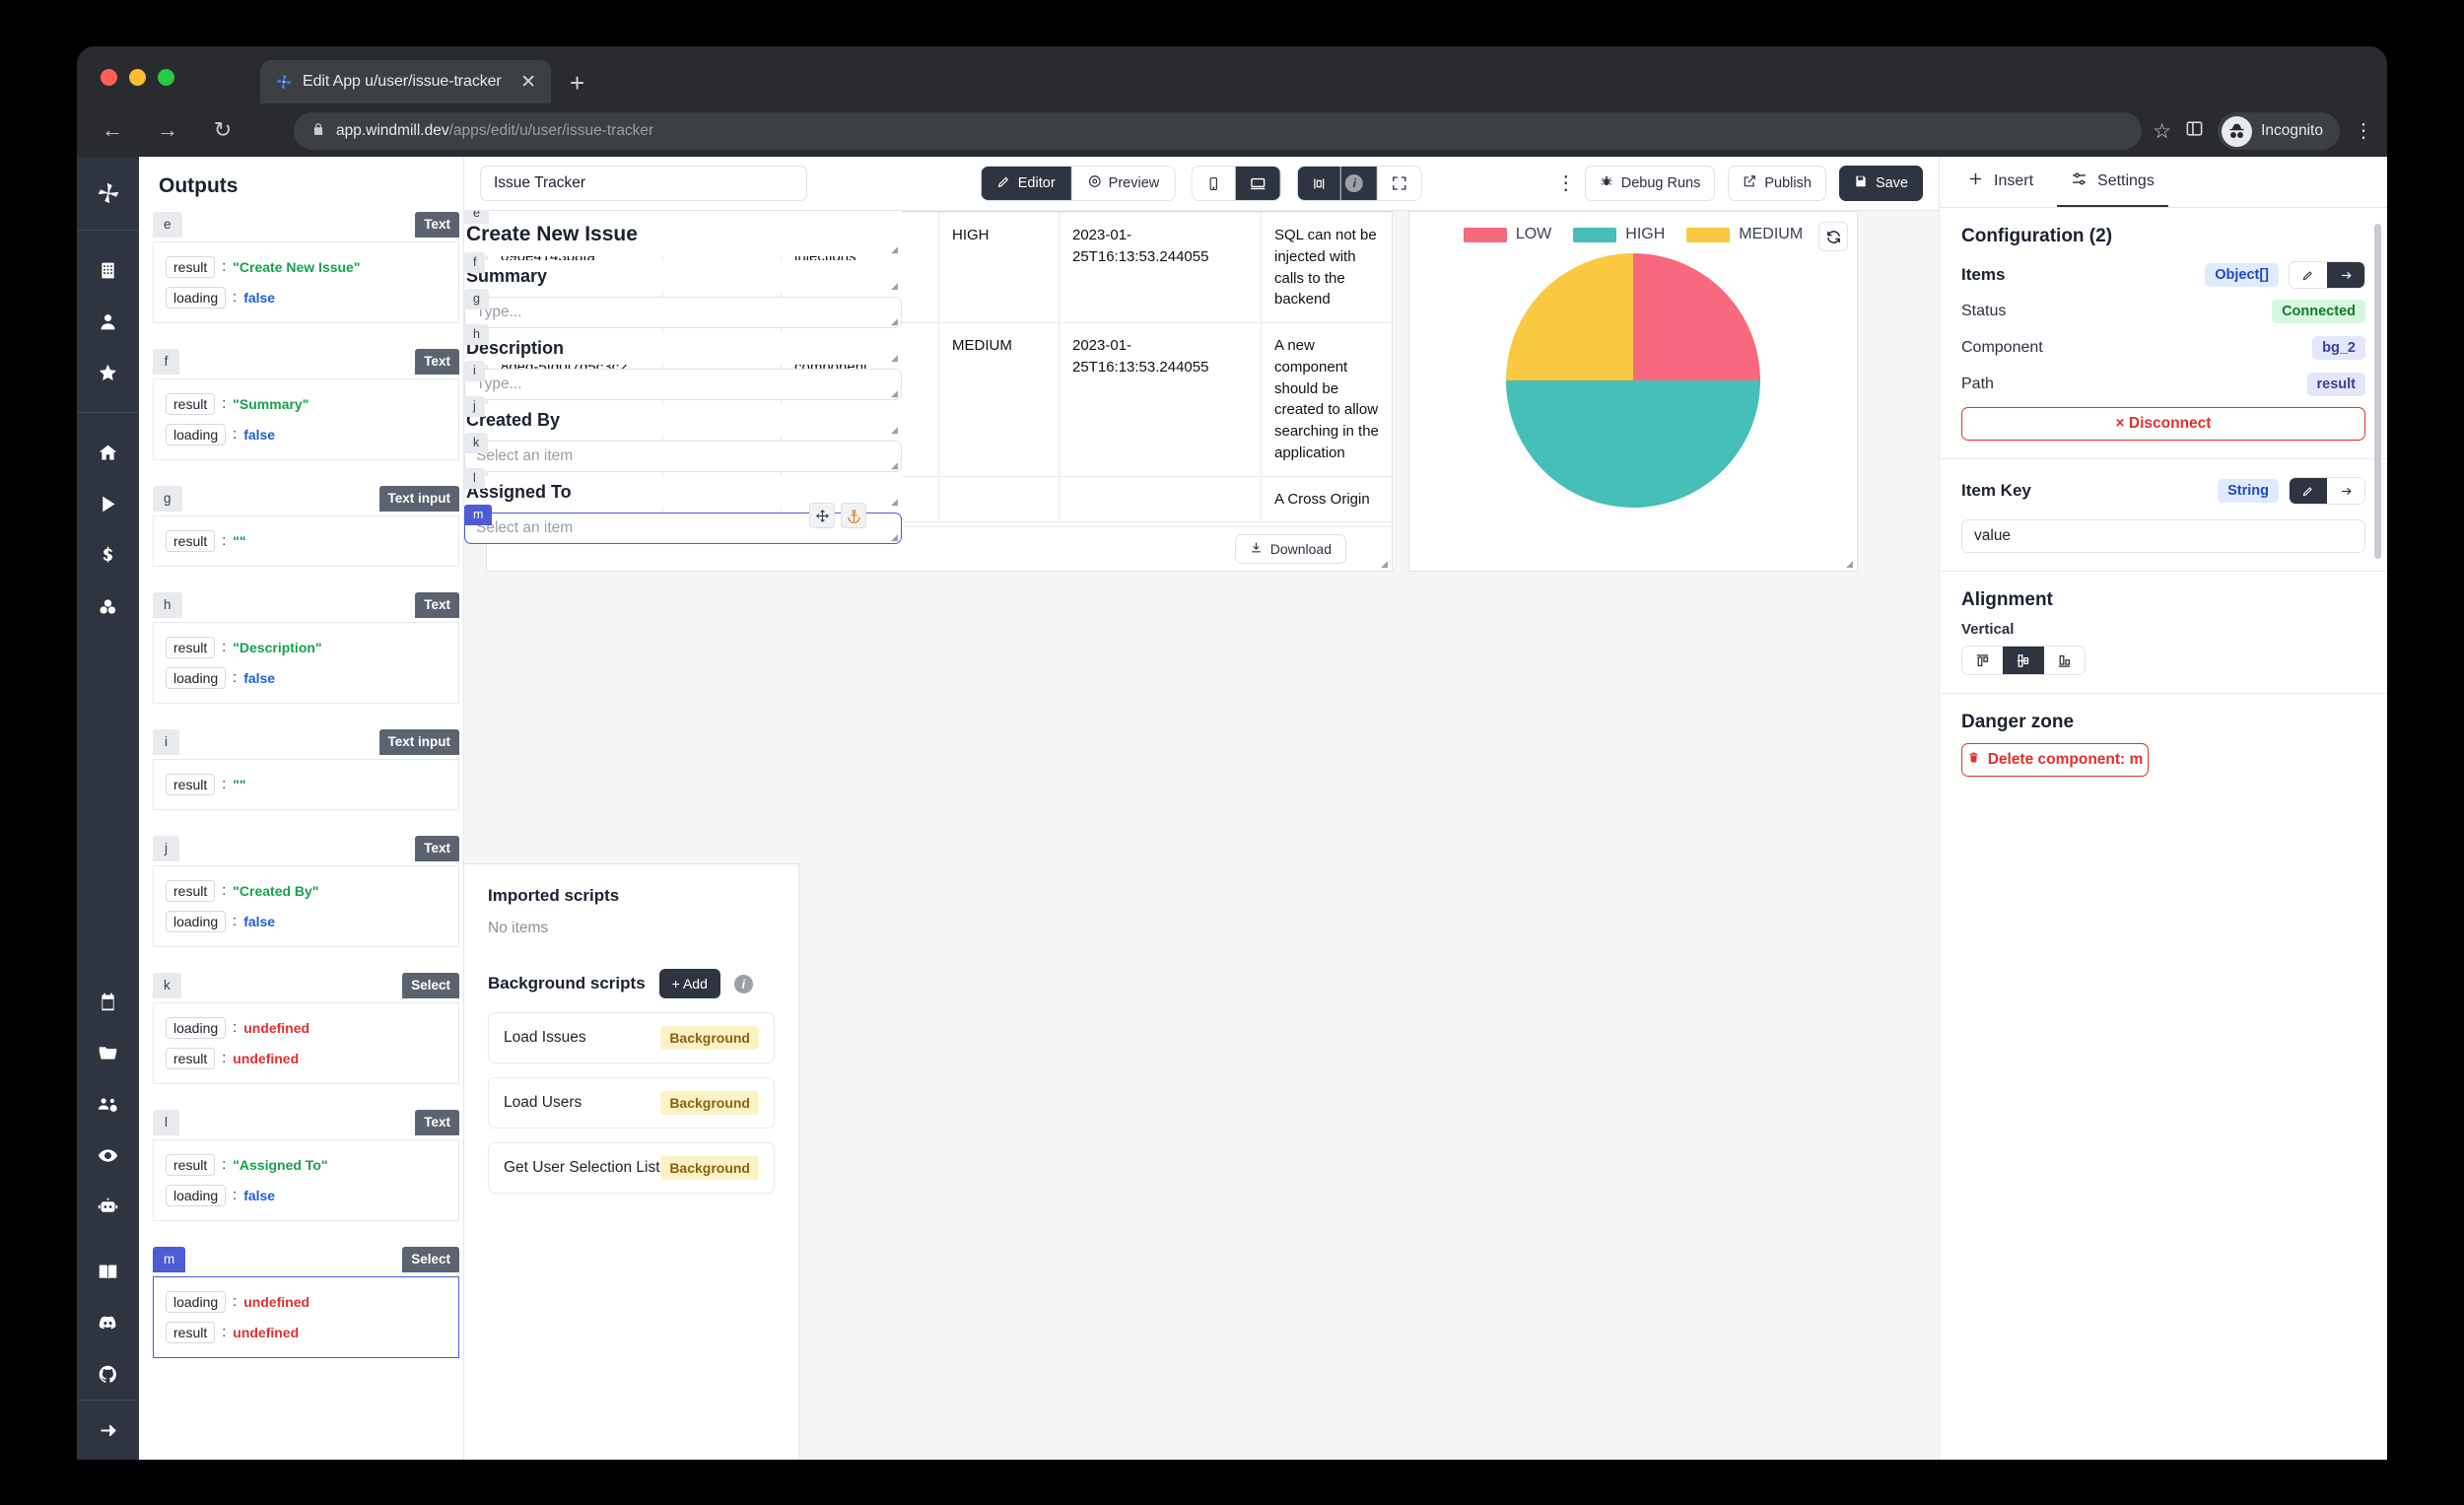  I want to click on save-button: Save, so click(1880, 183).